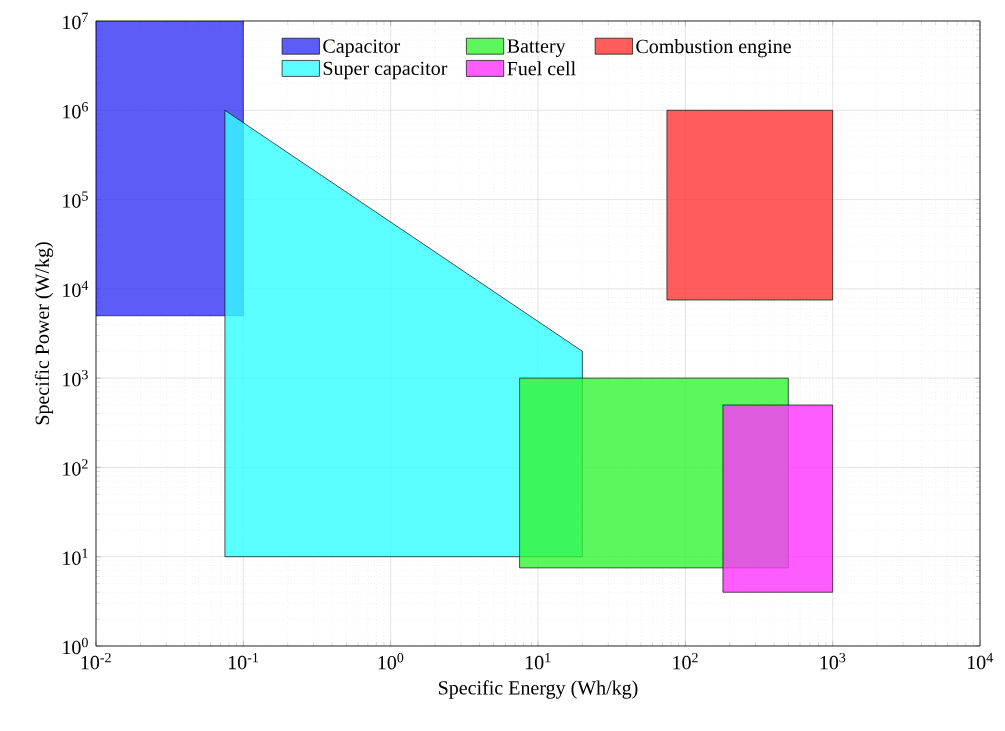  I want to click on x-tick-label: 10$^{2}$, so click(685, 661).